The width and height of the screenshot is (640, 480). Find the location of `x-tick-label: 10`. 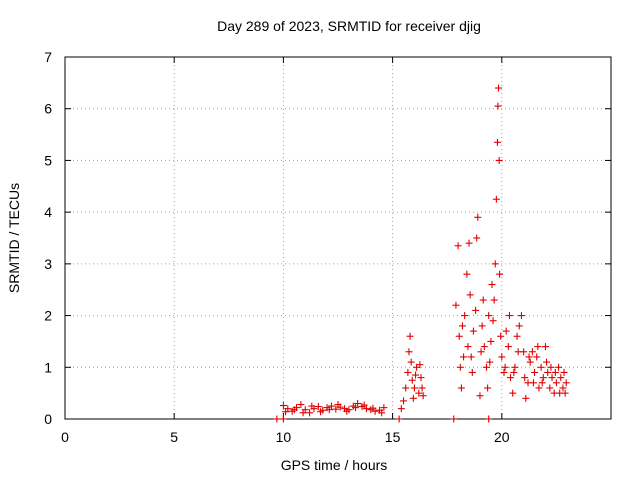

x-tick-label: 10 is located at coordinates (284, 437).